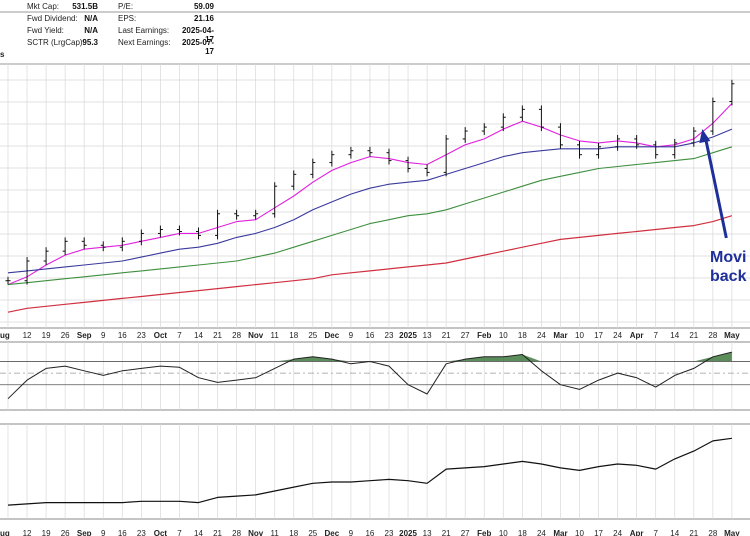 This screenshot has height=536, width=750. Describe the element at coordinates (90, 42) in the screenshot. I see `stat-value: 95.3` at that location.